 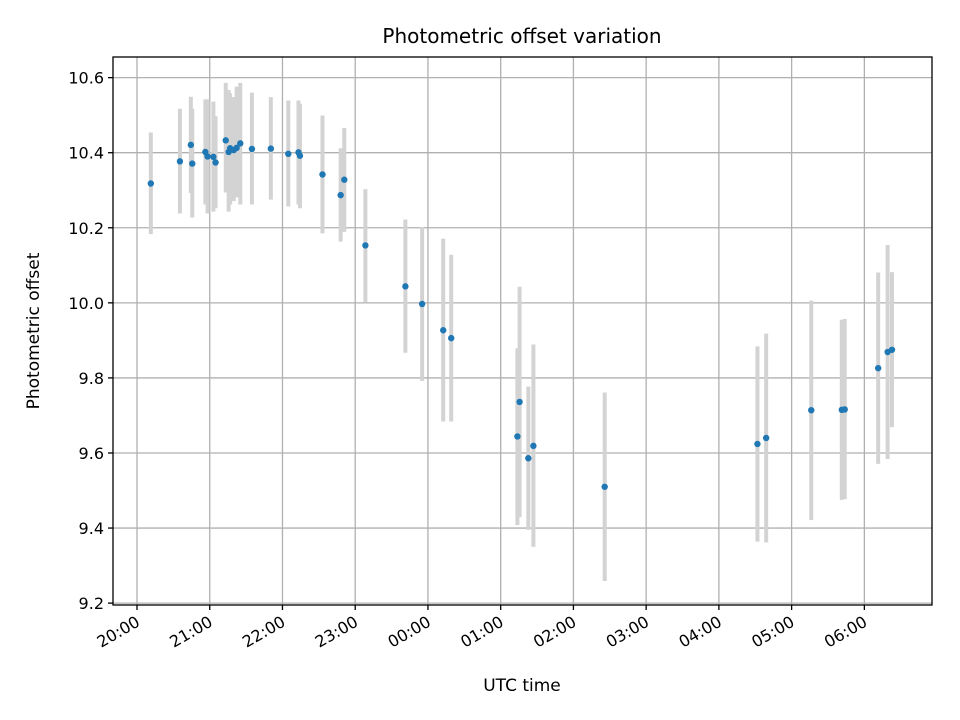 What do you see at coordinates (91, 528) in the screenshot?
I see `y-tick-label: 9.4` at bounding box center [91, 528].